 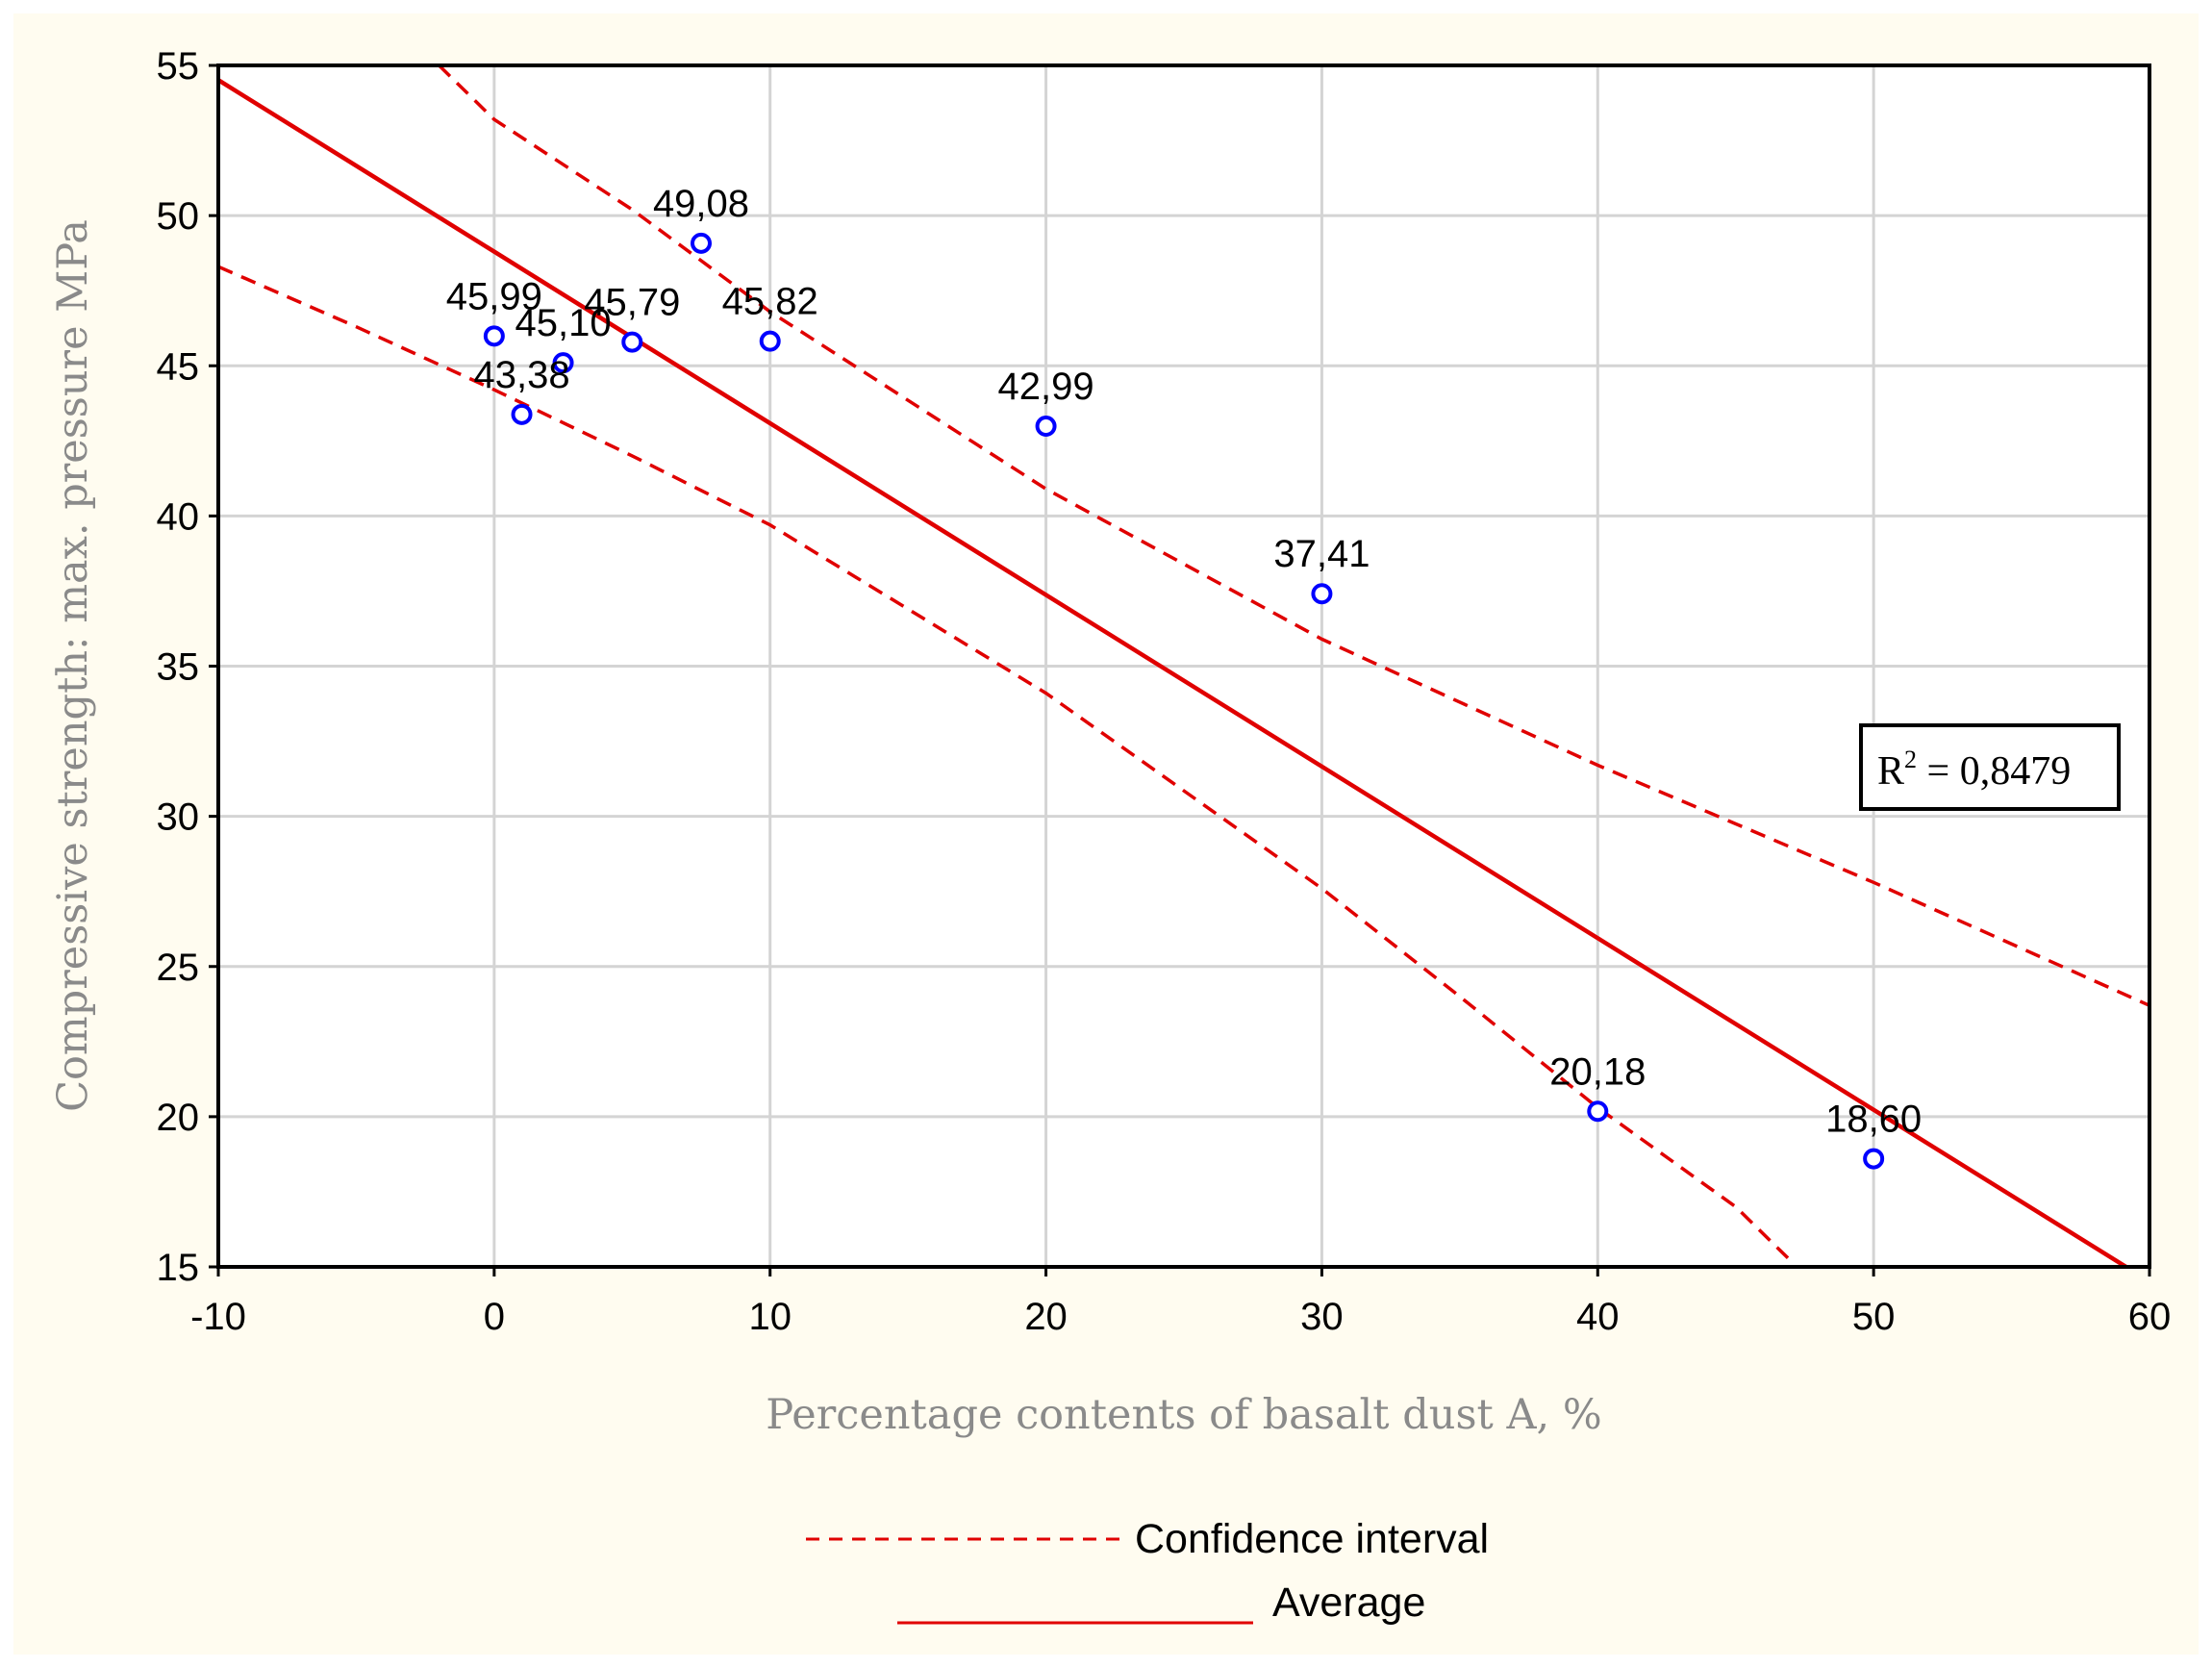 What do you see at coordinates (179, 1118) in the screenshot?
I see `y-tick-label: 20` at bounding box center [179, 1118].